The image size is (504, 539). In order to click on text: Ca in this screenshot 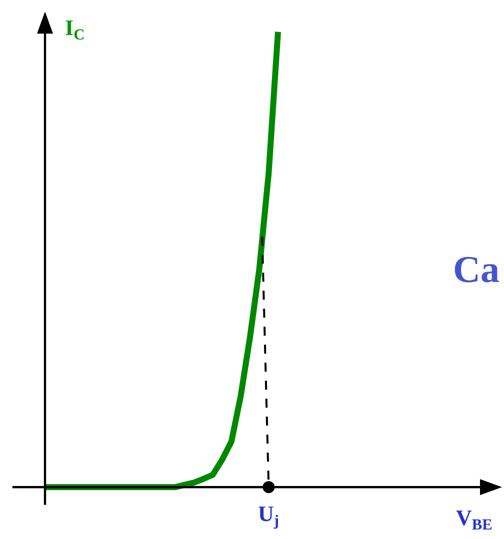, I will do `click(476, 270)`.